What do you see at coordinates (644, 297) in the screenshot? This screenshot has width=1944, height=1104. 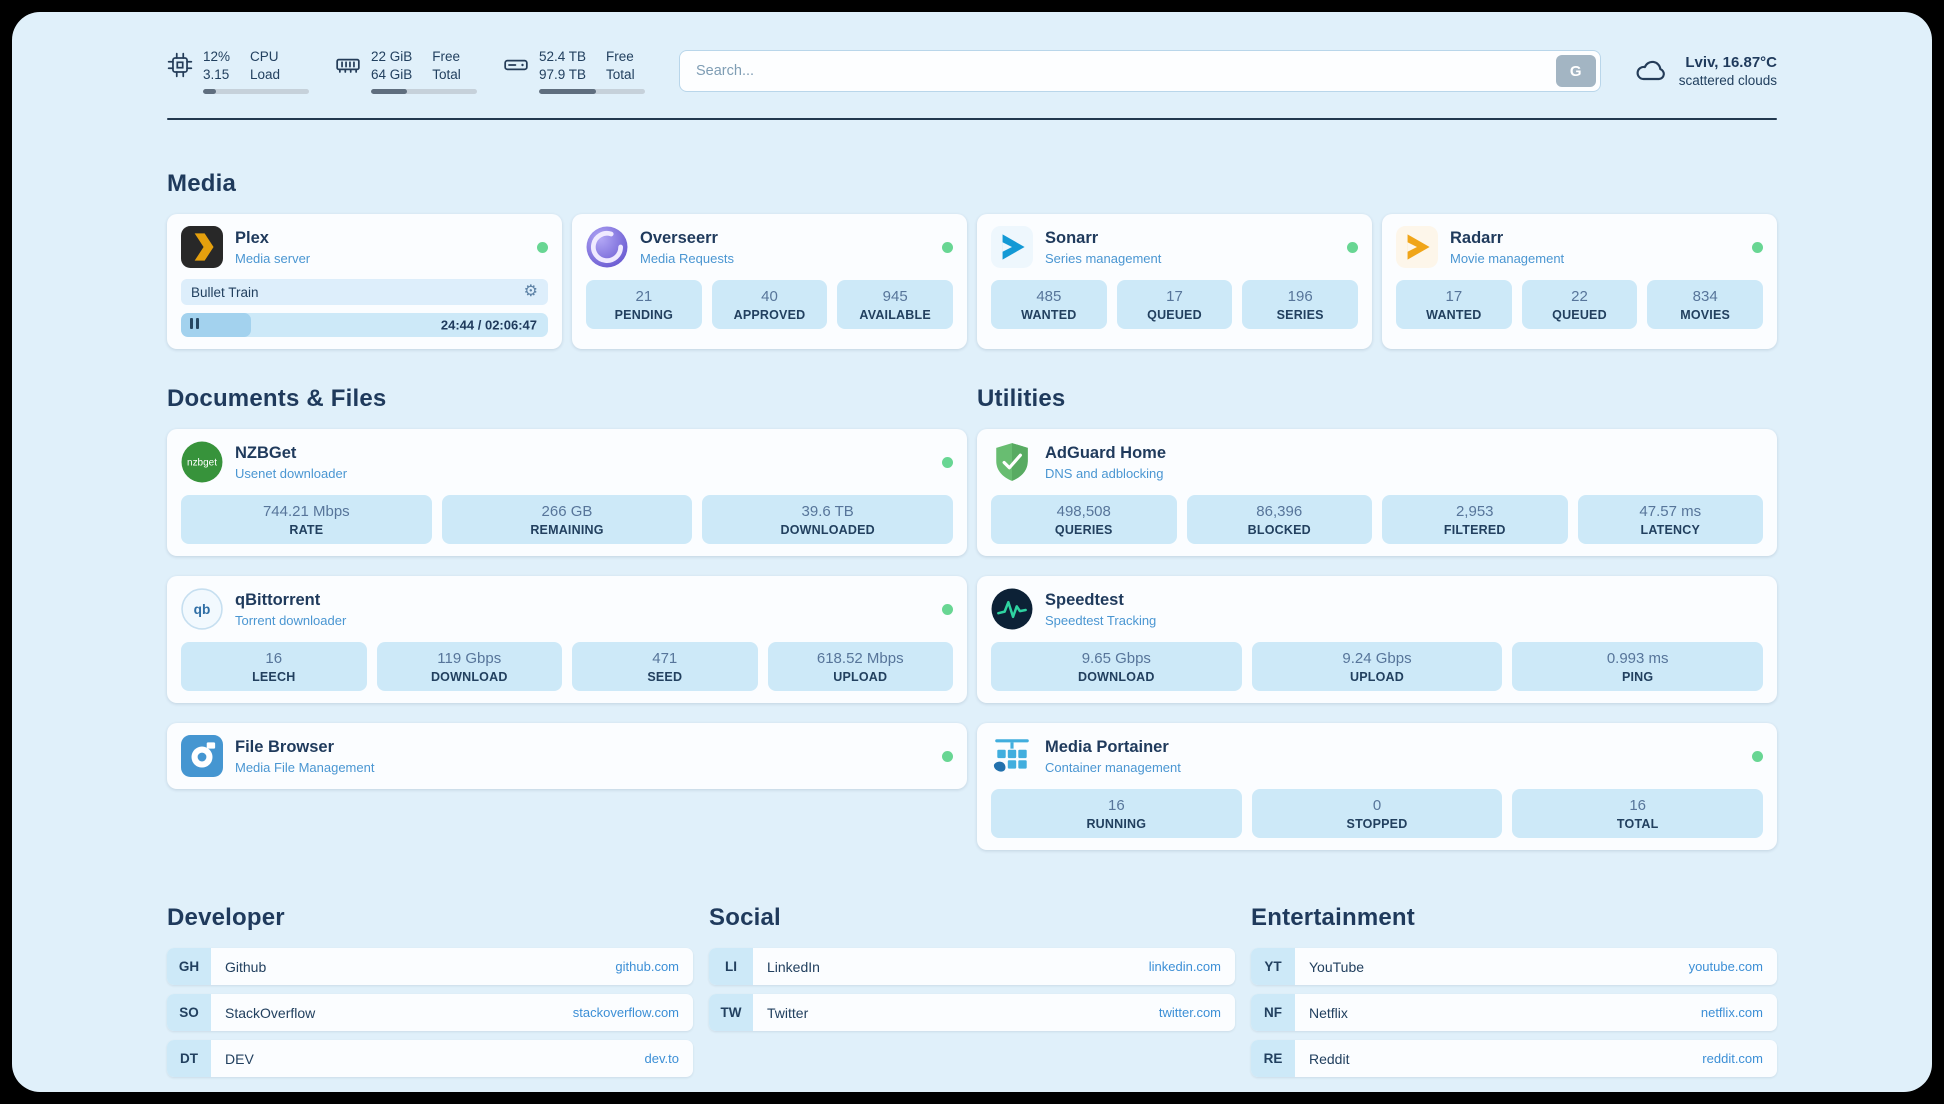 I see `stat-value: 21` at bounding box center [644, 297].